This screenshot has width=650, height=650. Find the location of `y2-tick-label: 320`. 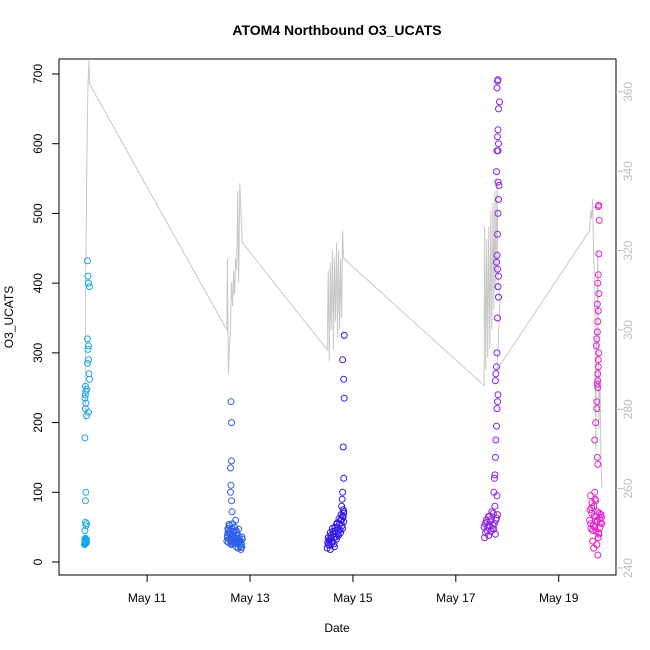

y2-tick-label: 320 is located at coordinates (628, 250).